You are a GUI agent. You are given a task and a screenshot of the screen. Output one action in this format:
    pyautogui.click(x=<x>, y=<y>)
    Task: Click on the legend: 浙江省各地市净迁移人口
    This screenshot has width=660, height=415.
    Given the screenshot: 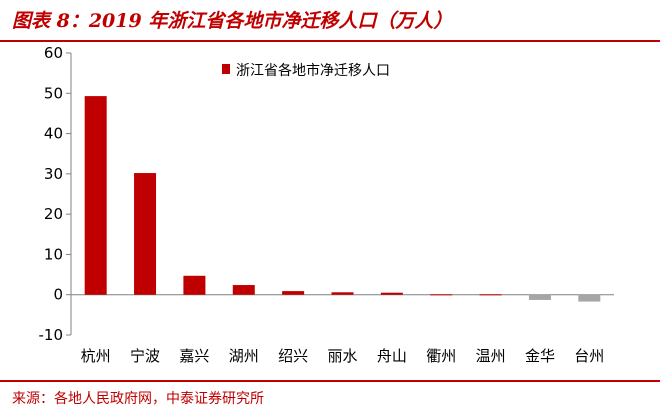 What is the action you would take?
    pyautogui.click(x=306, y=70)
    